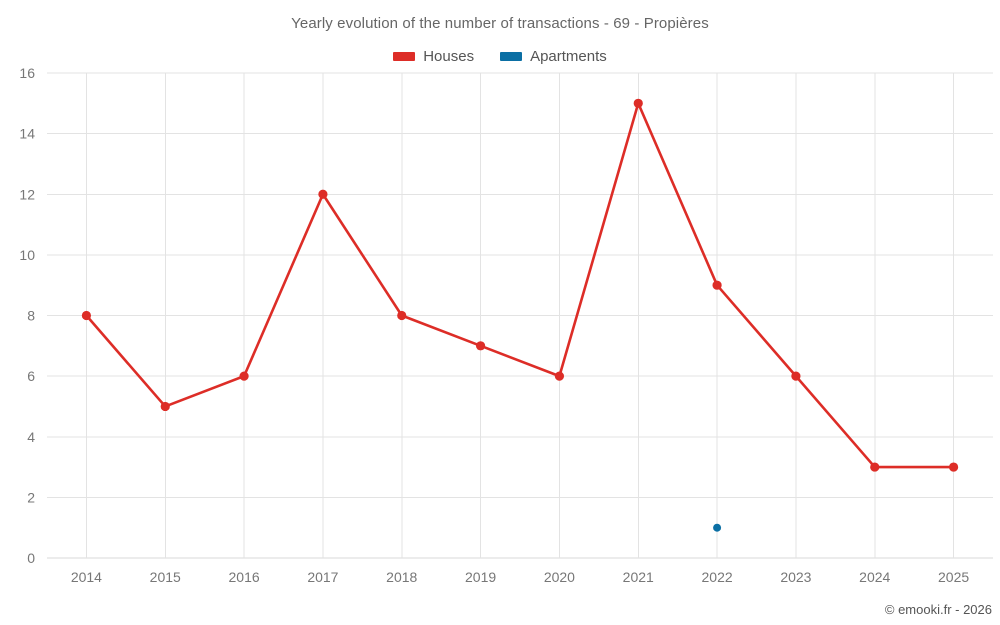 The width and height of the screenshot is (1000, 625). What do you see at coordinates (27, 194) in the screenshot?
I see `y-axis-tick-label: 12` at bounding box center [27, 194].